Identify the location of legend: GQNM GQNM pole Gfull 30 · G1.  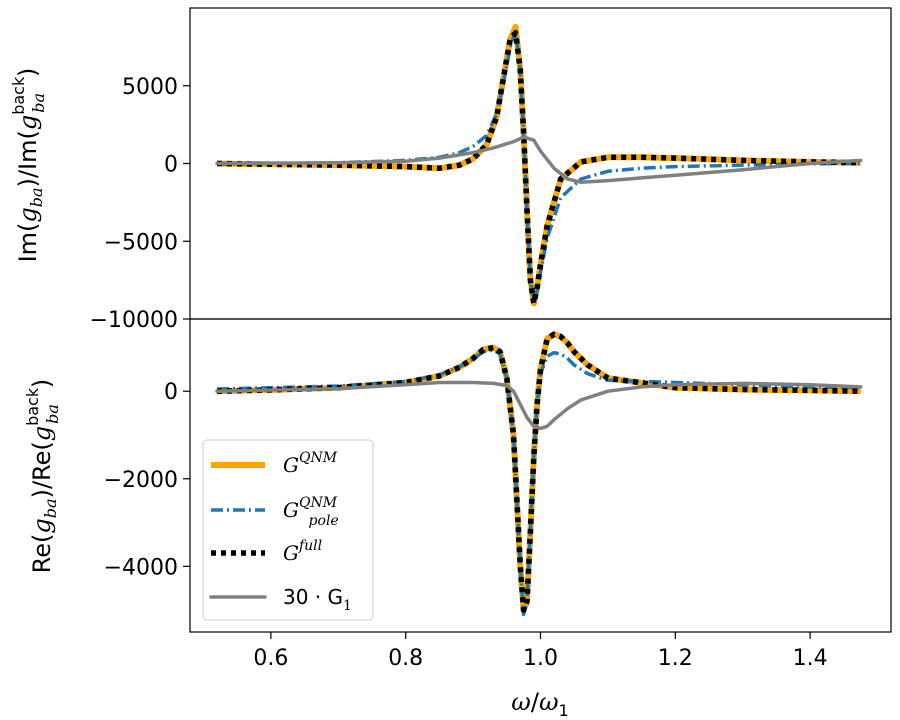
(288, 530).